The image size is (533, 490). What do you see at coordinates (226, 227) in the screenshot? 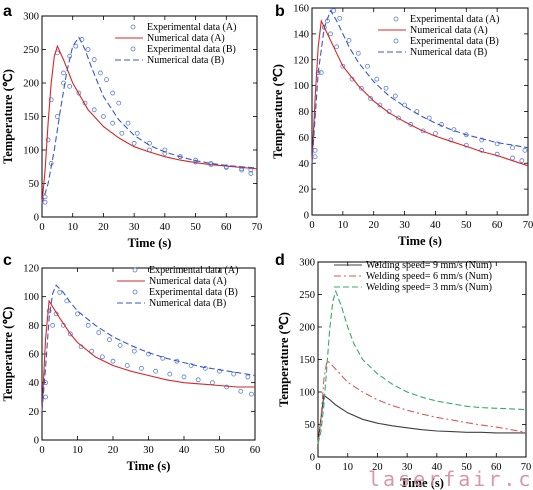
I see `x-tick-label: 60` at bounding box center [226, 227].